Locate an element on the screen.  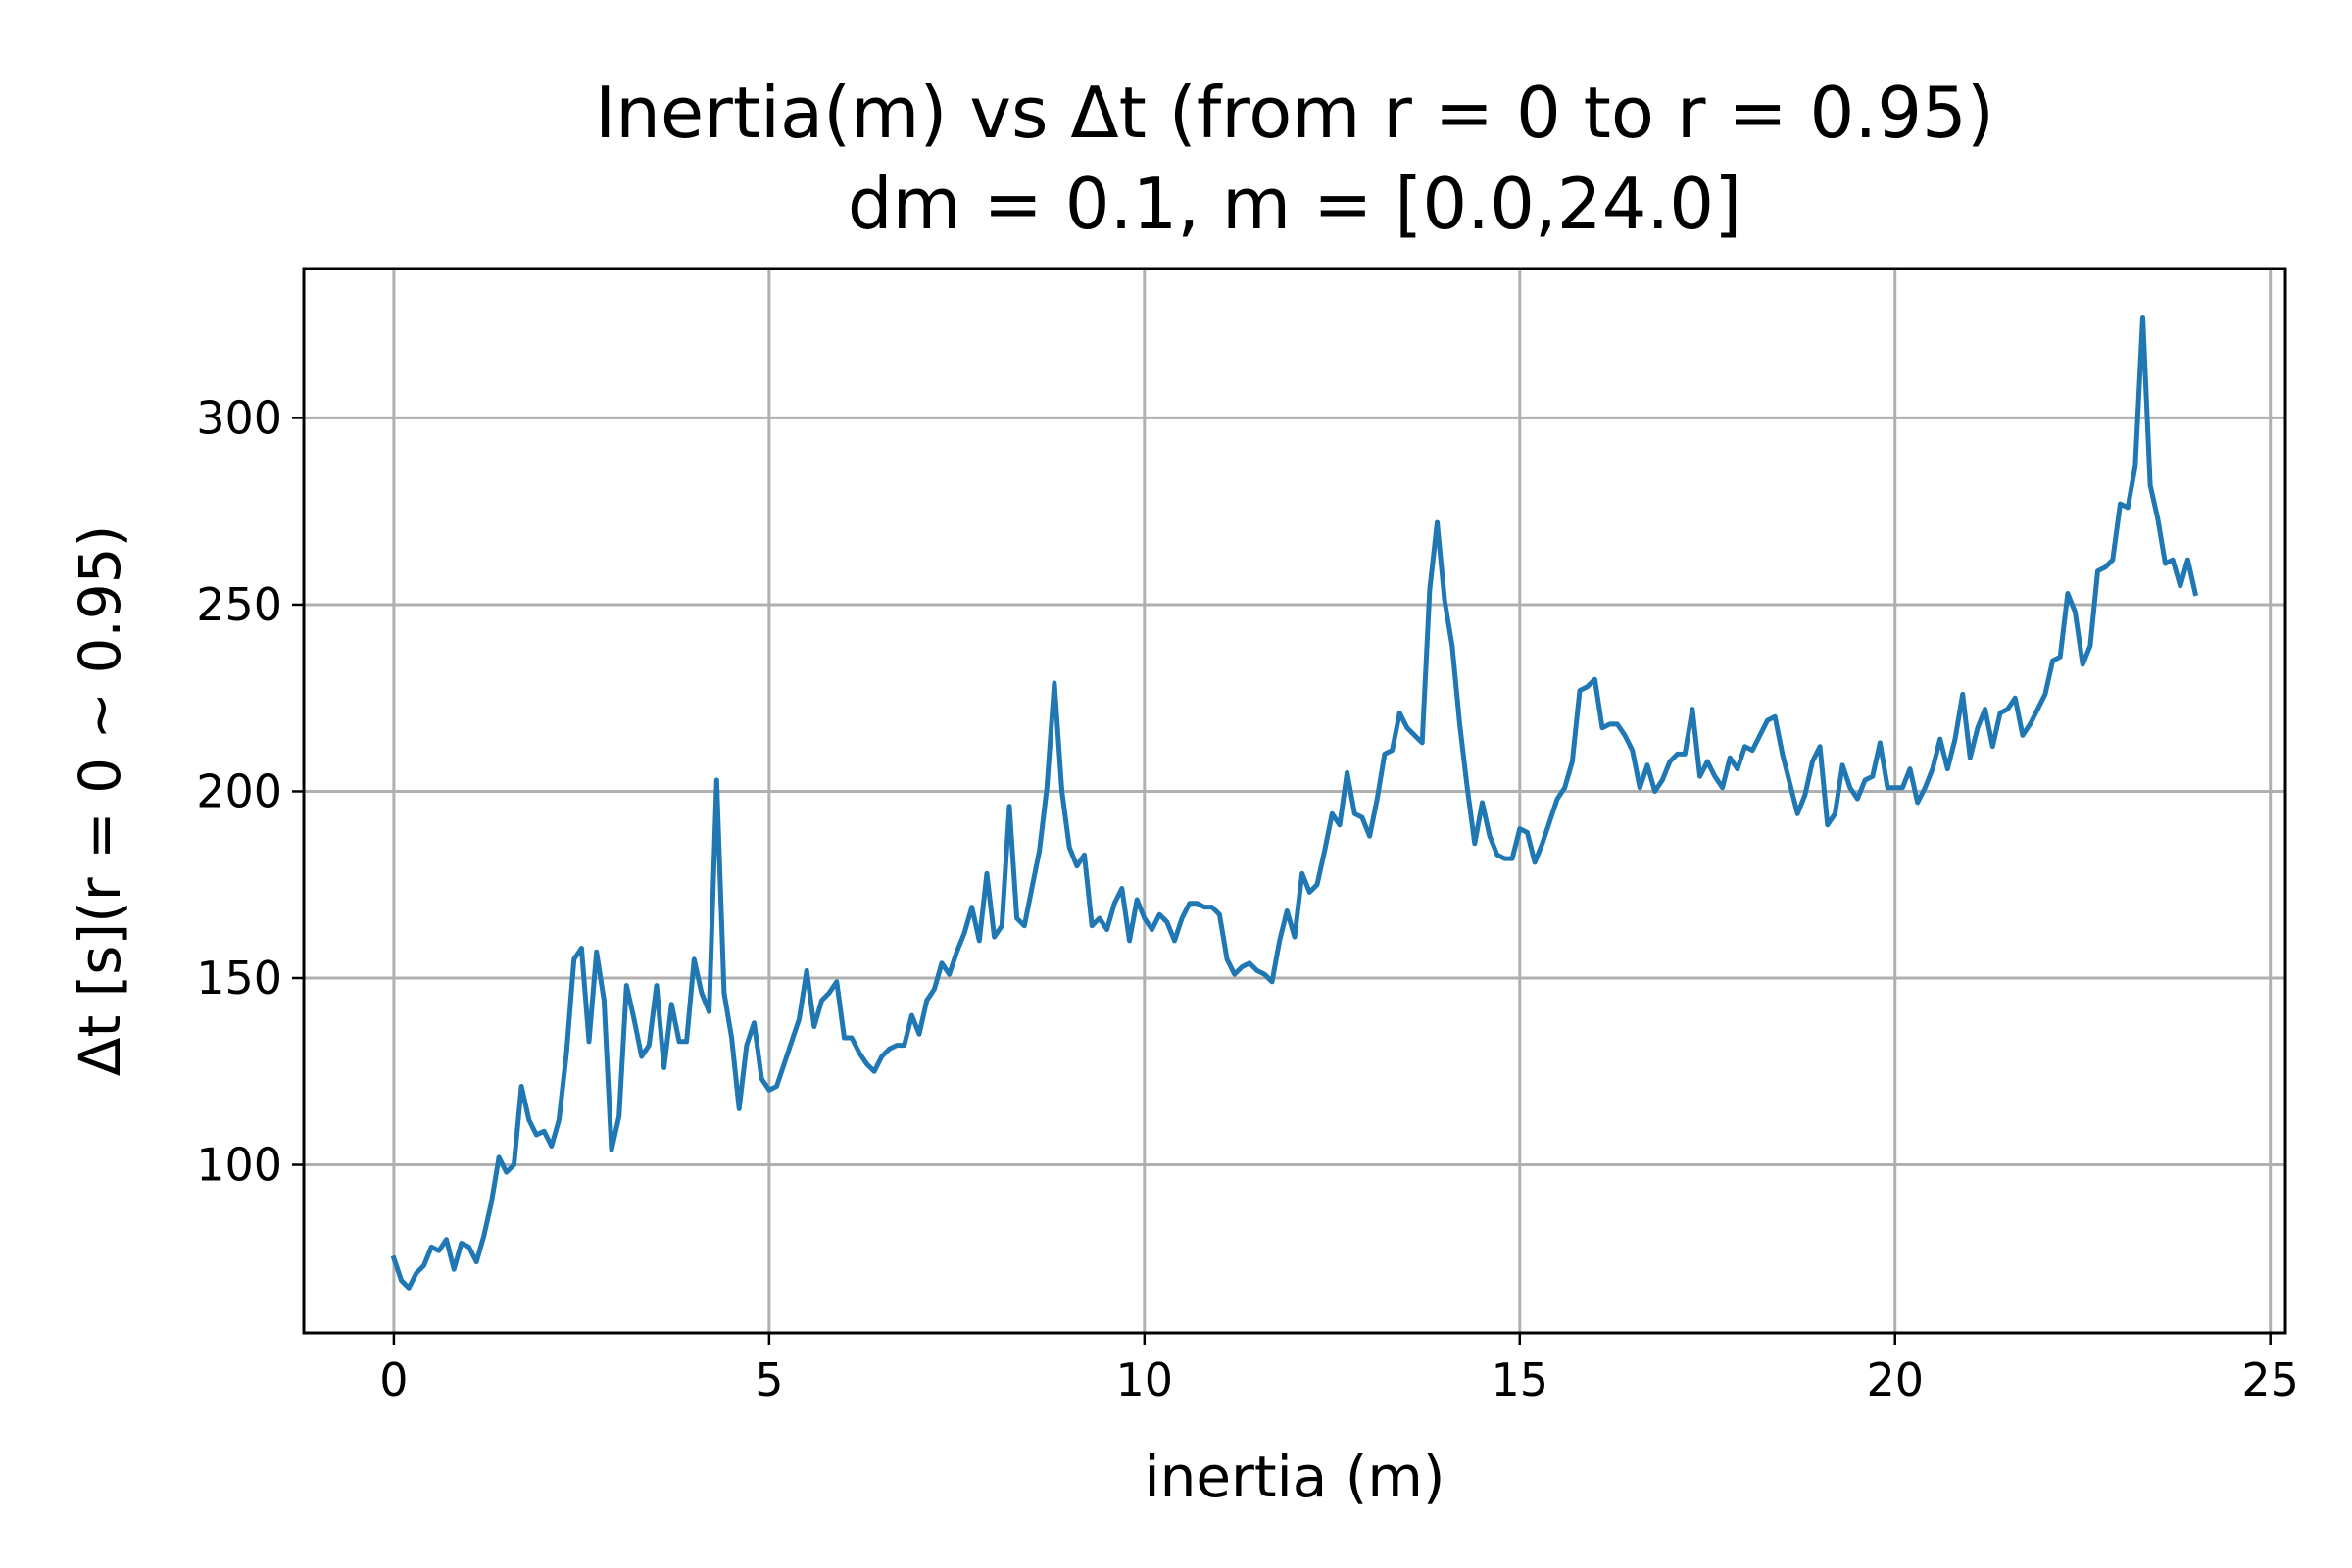
y-axis-label: Δt [s](r = 0 ~ 0.95) is located at coordinates (100, 800).